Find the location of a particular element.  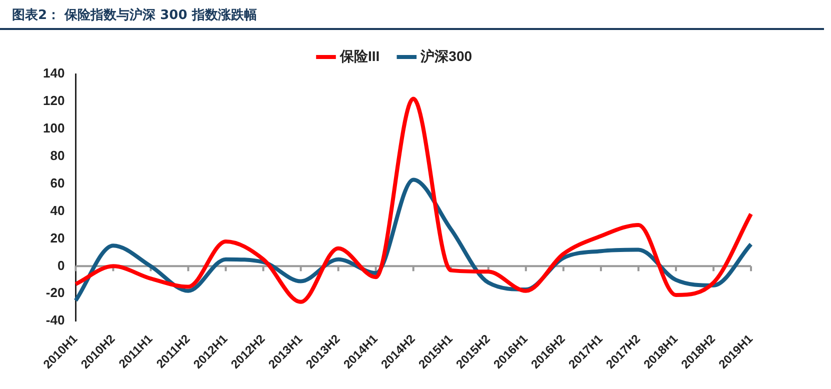

legend-label: 保险III is located at coordinates (359, 56).